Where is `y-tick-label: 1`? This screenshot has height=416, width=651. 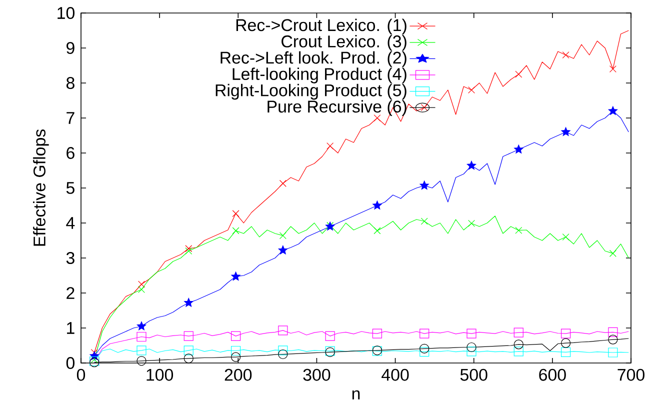
y-tick-label: 1 is located at coordinates (70, 328).